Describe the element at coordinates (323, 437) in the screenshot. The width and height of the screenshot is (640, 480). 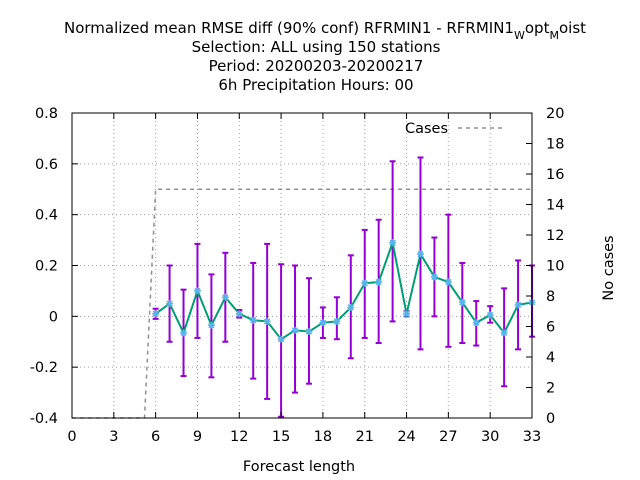
I see `x-tick-label: 18` at that location.